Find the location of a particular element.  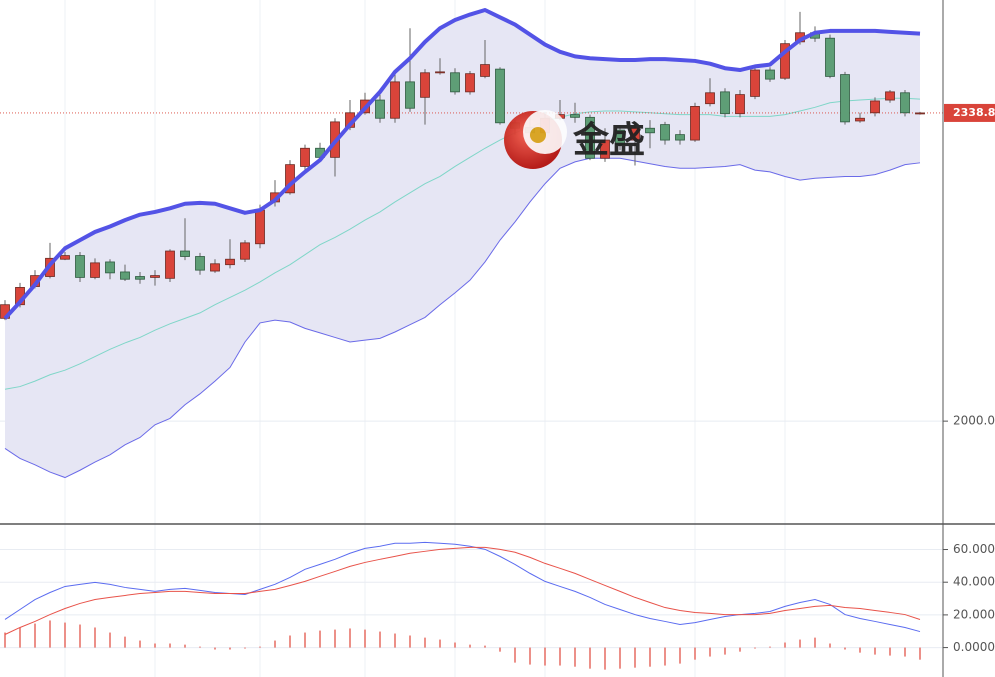

y-tick-label: 2000.00 is located at coordinates (974, 421).